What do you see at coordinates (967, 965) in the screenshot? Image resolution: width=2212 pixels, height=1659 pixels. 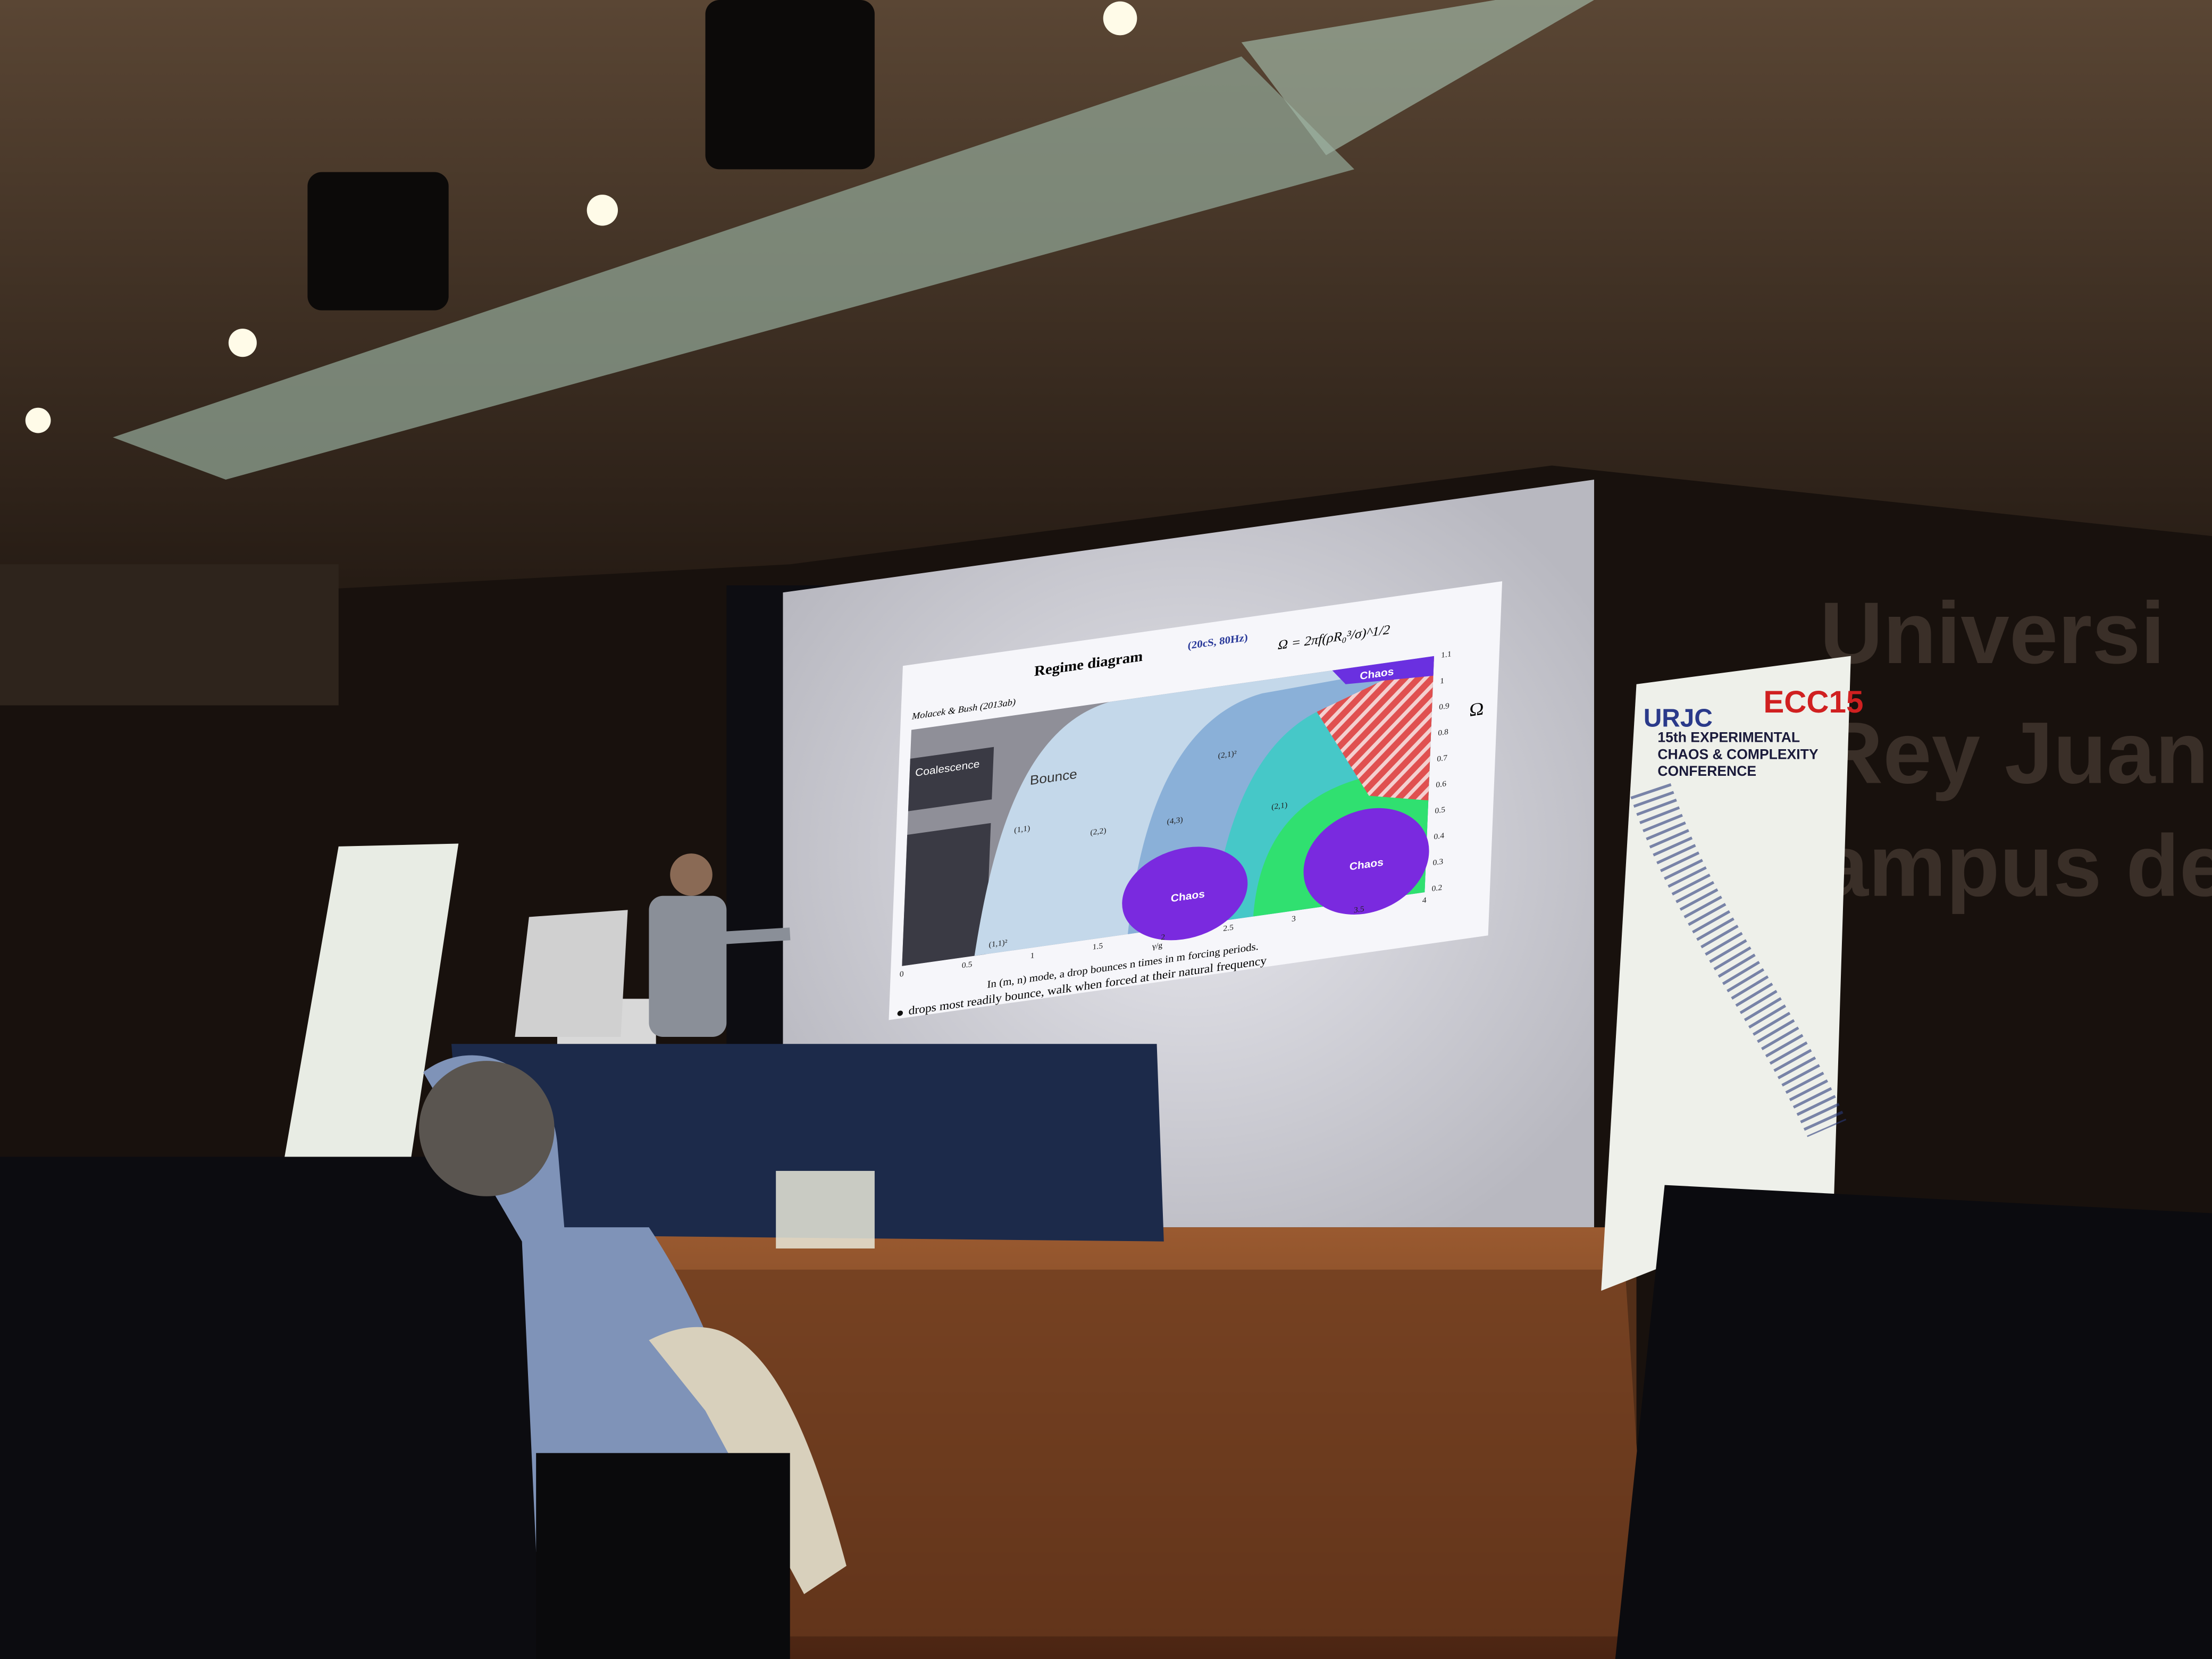 I see `x-tick-label: 0.5` at bounding box center [967, 965].